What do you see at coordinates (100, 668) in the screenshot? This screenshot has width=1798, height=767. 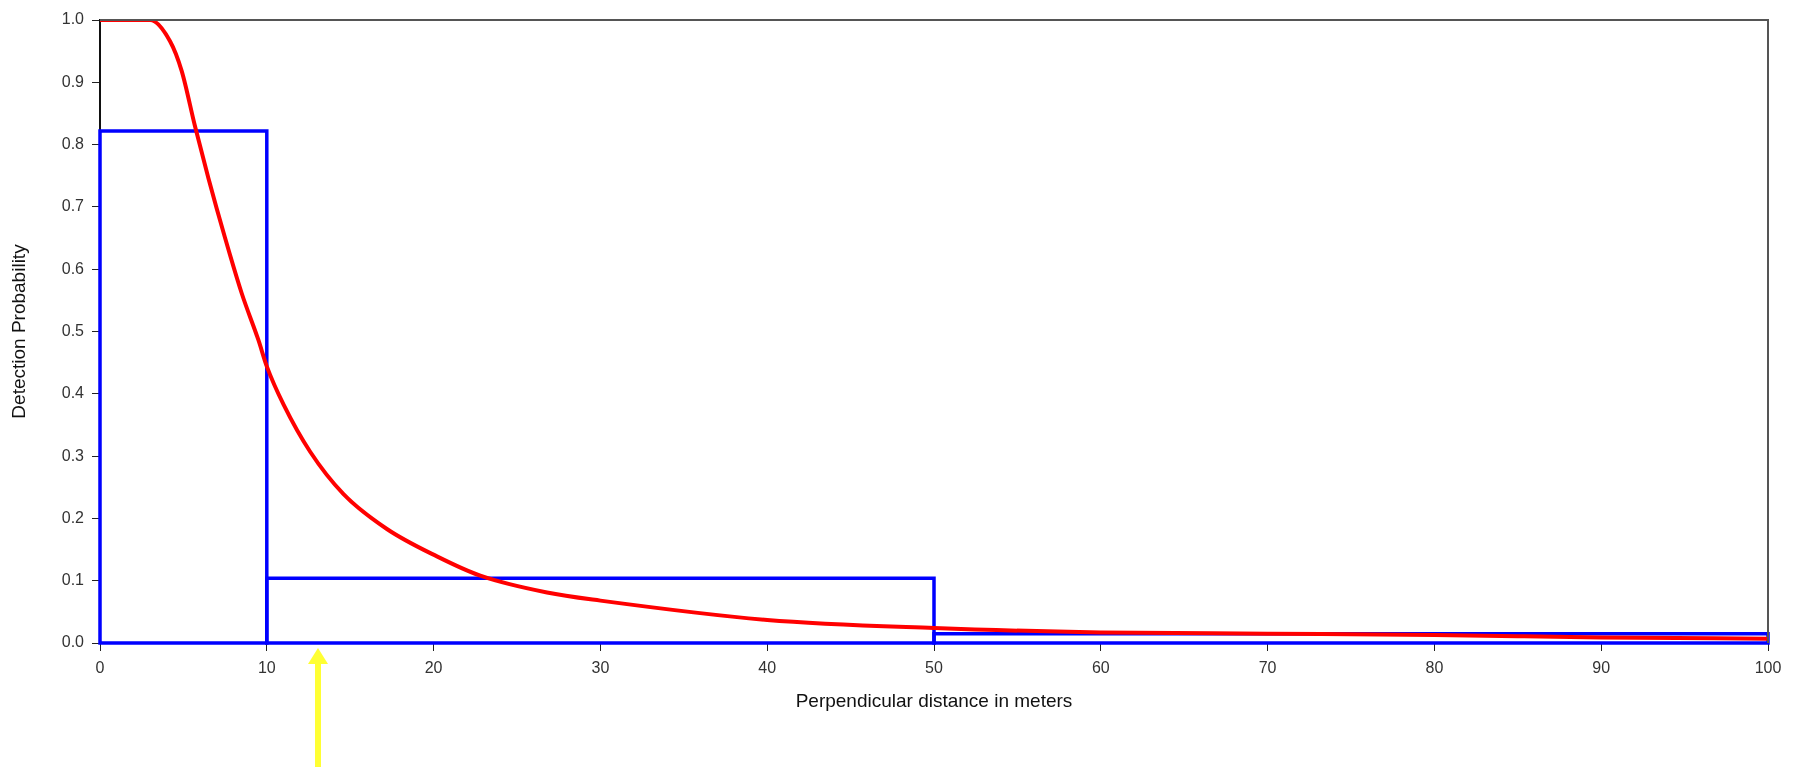 I see `x-tick-label: 0` at bounding box center [100, 668].